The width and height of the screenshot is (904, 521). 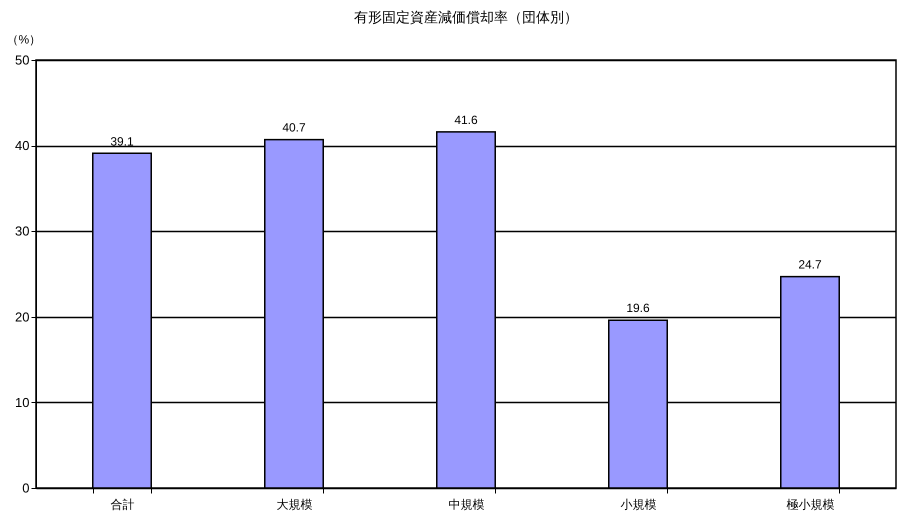 What do you see at coordinates (810, 265) in the screenshot?
I see `data-label: 24.7` at bounding box center [810, 265].